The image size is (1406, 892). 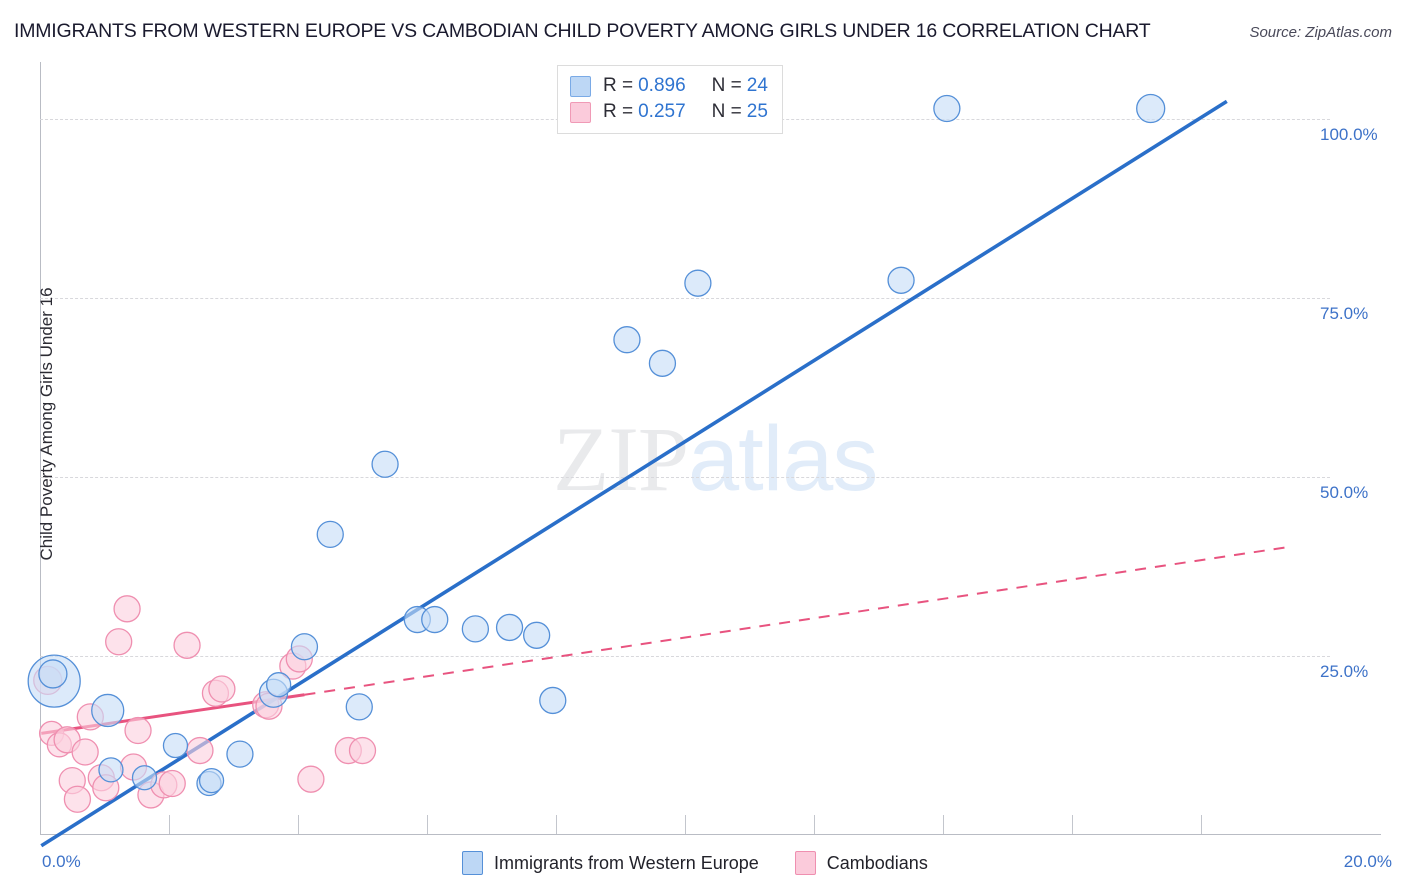 I want to click on r-value-pink: 0.257, so click(x=662, y=111).